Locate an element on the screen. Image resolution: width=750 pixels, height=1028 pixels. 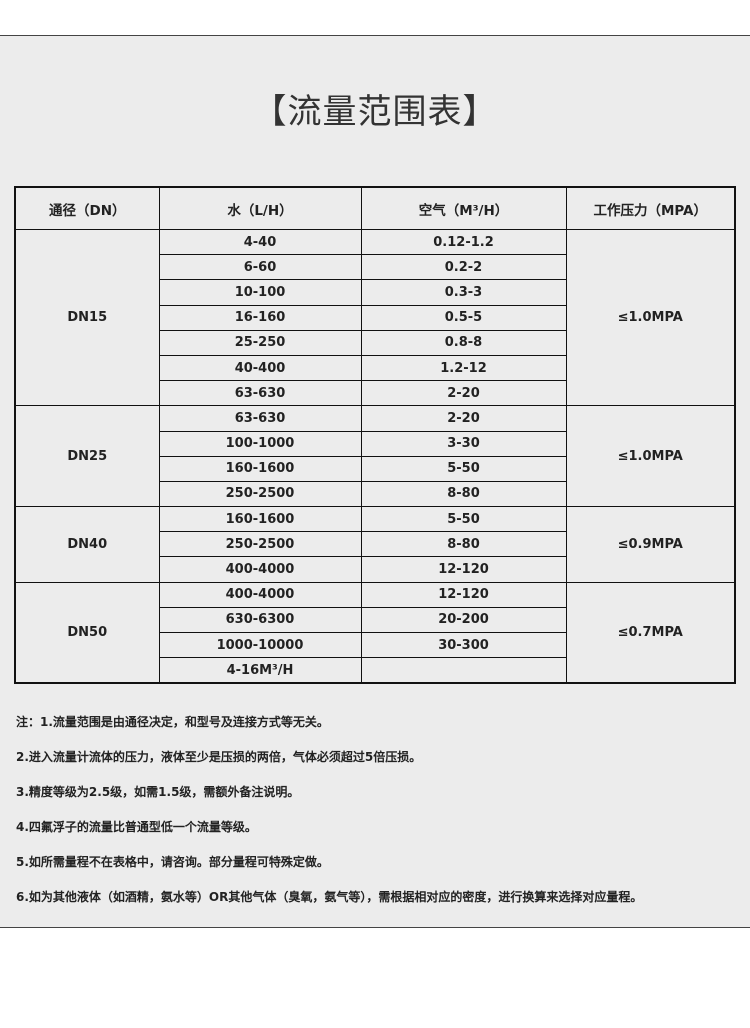
air-cell: 0.8-8 is located at coordinates (463, 342).